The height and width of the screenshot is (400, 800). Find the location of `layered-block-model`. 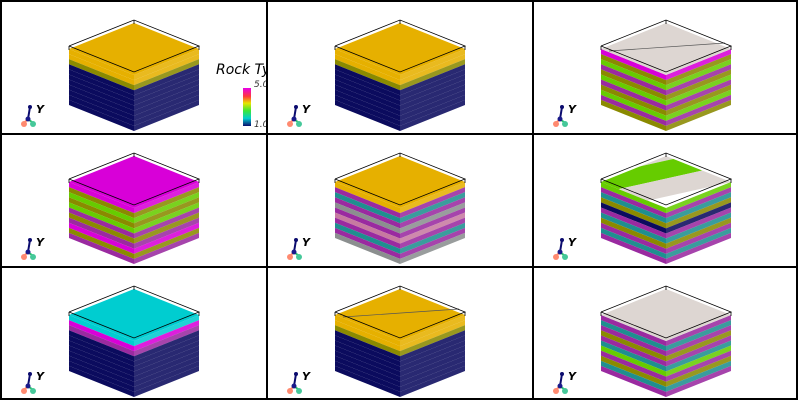

layered-block-model is located at coordinates (666, 341).